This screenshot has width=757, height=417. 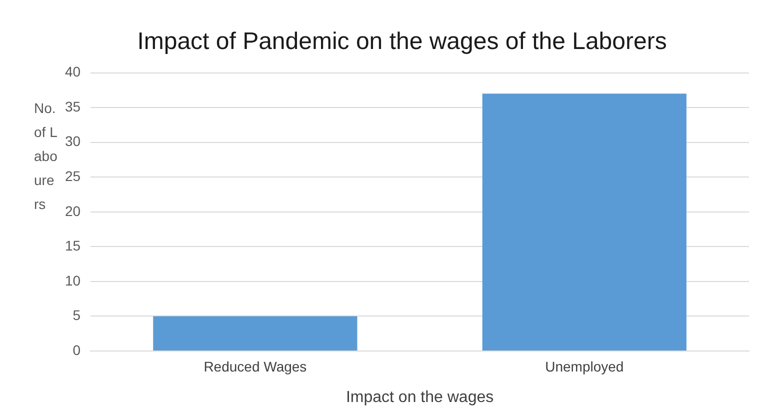 I want to click on y-tick-label: 0, so click(x=76, y=350).